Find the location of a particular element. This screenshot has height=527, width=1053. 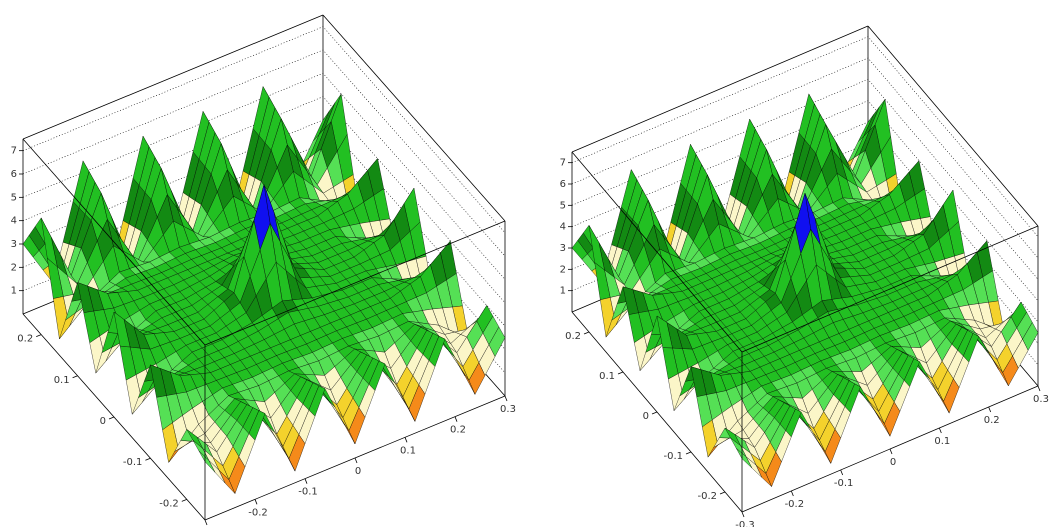

x-tick-label: -0.3 is located at coordinates (745, 523).